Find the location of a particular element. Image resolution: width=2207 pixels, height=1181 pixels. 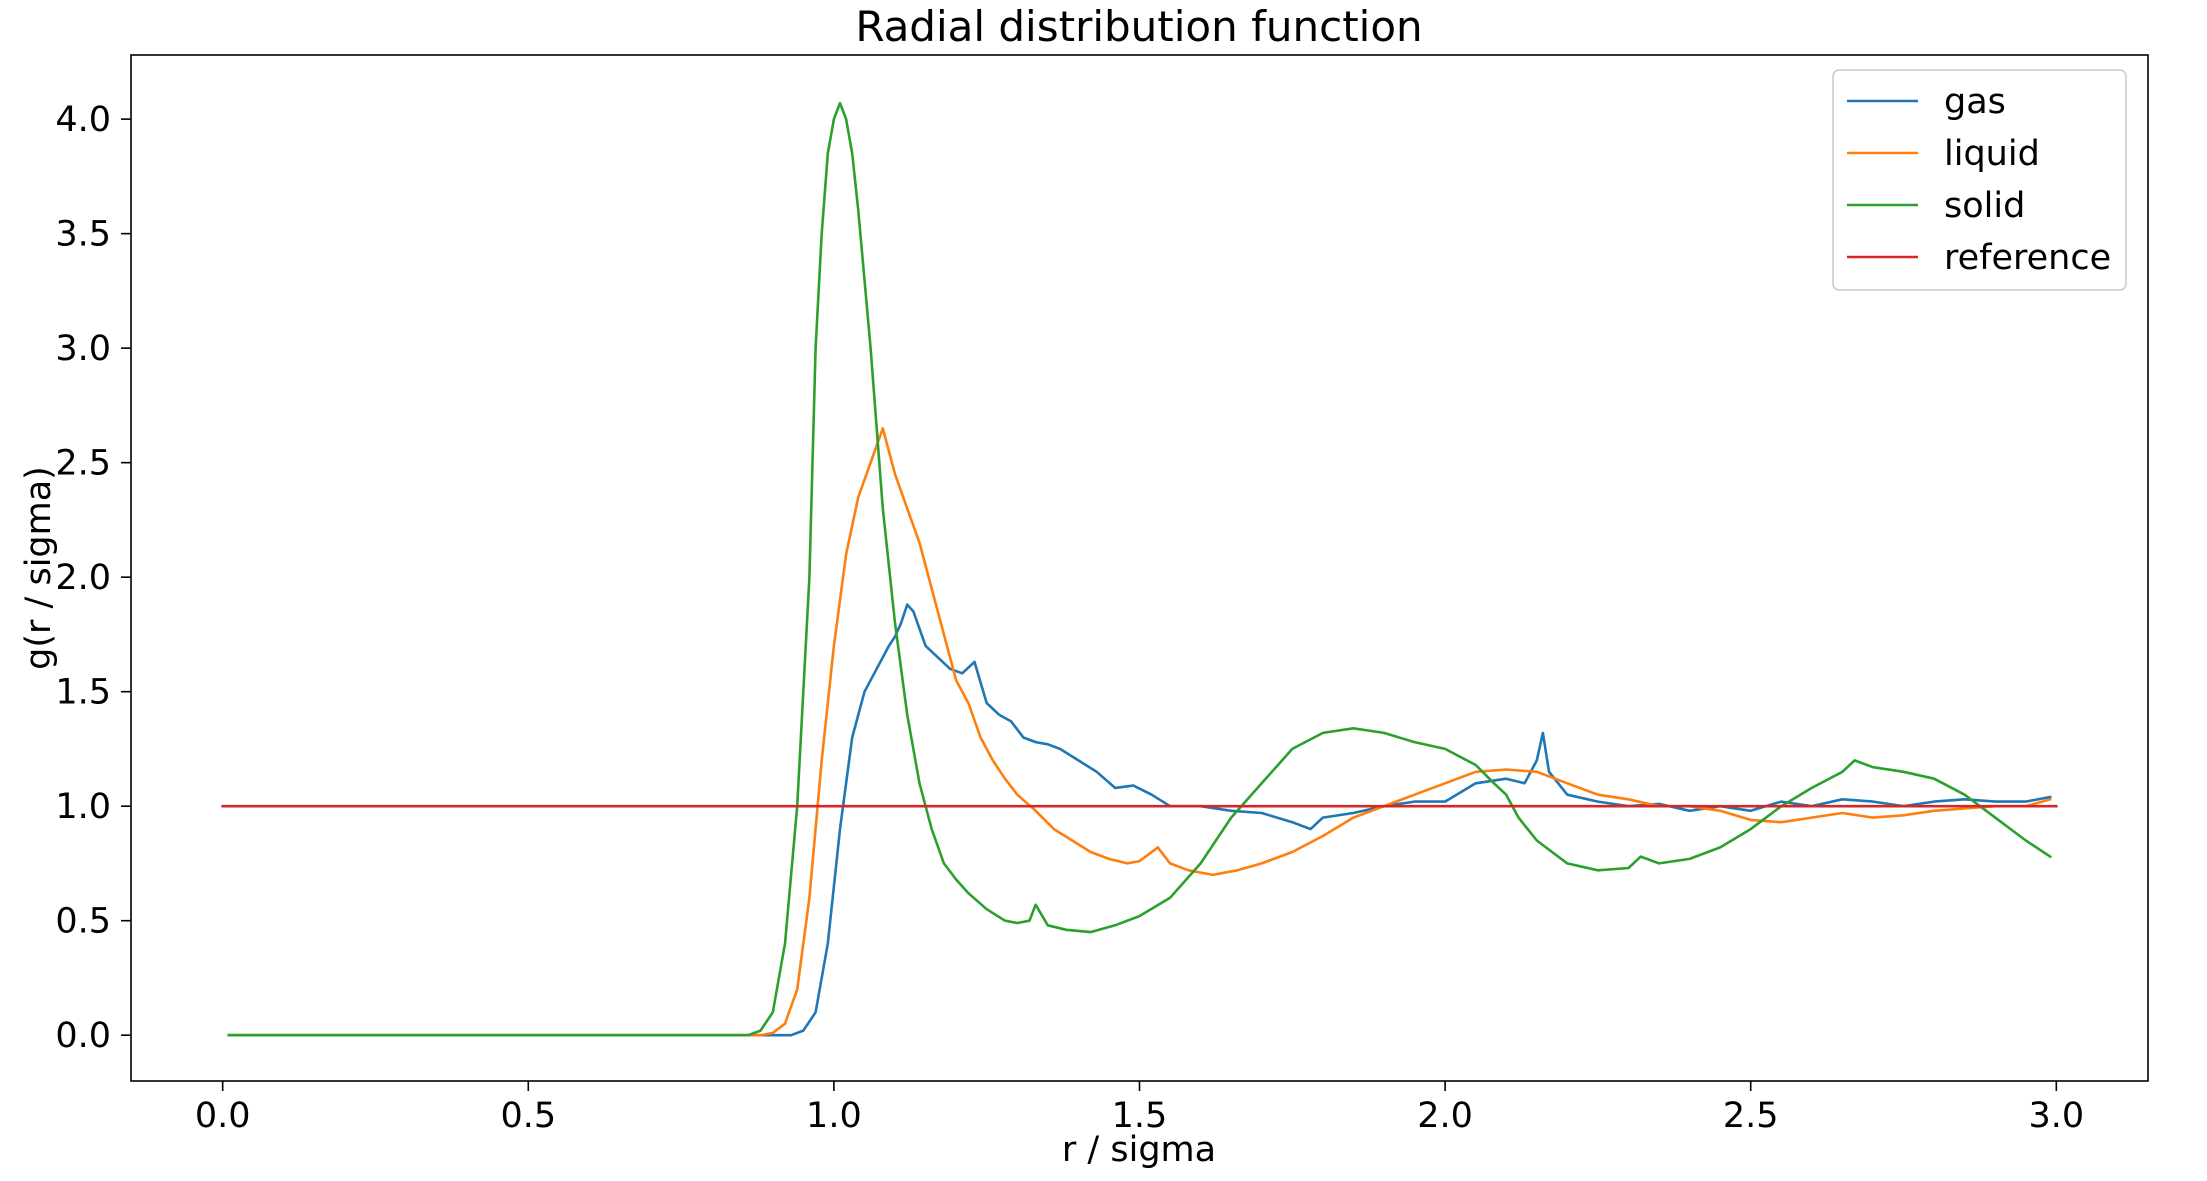

y-tick-label: 2.5 is located at coordinates (83, 464).